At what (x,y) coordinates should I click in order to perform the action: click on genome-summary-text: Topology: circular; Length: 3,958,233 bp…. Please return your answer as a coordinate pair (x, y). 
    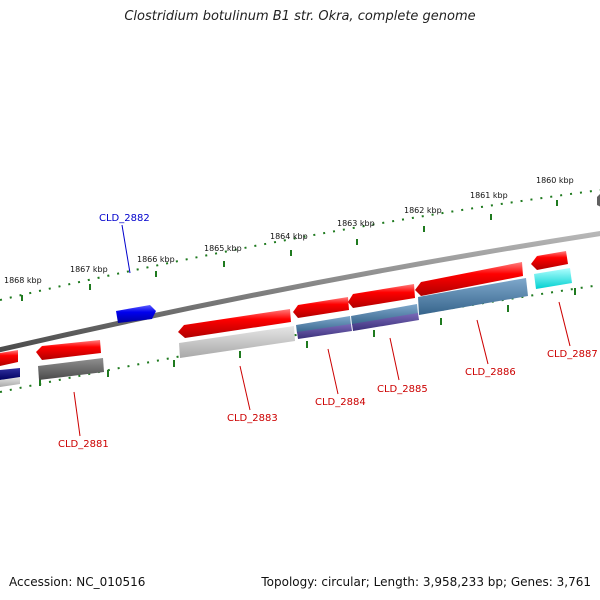
    Looking at the image, I should click on (426, 582).